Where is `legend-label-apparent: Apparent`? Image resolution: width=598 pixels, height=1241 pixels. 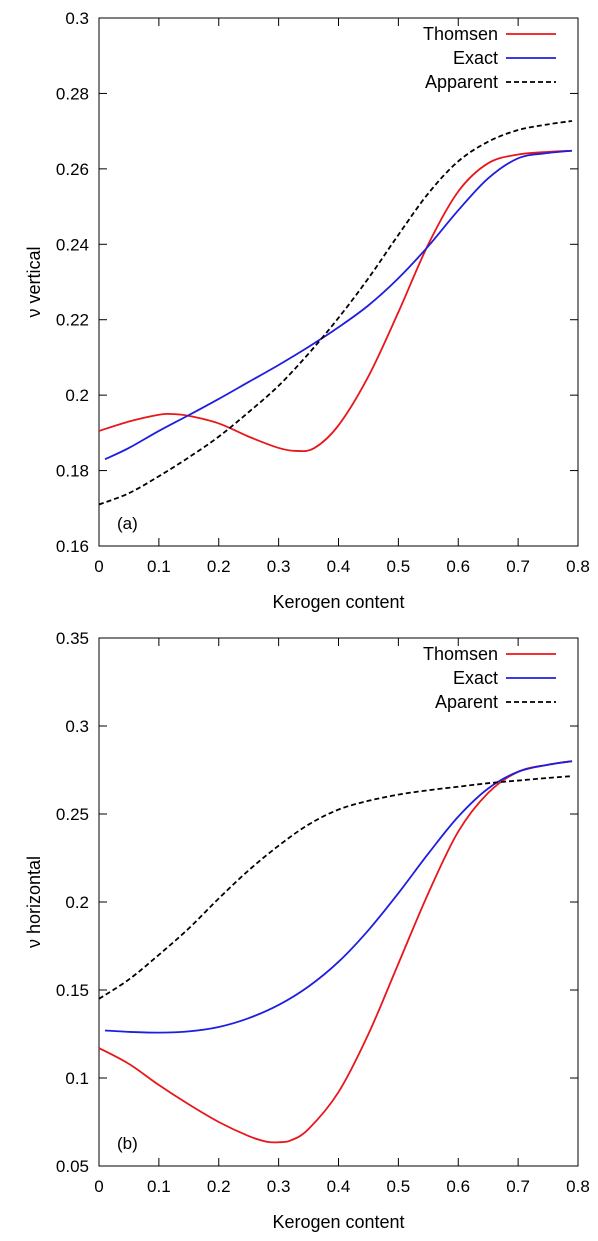 legend-label-apparent: Apparent is located at coordinates (461, 82).